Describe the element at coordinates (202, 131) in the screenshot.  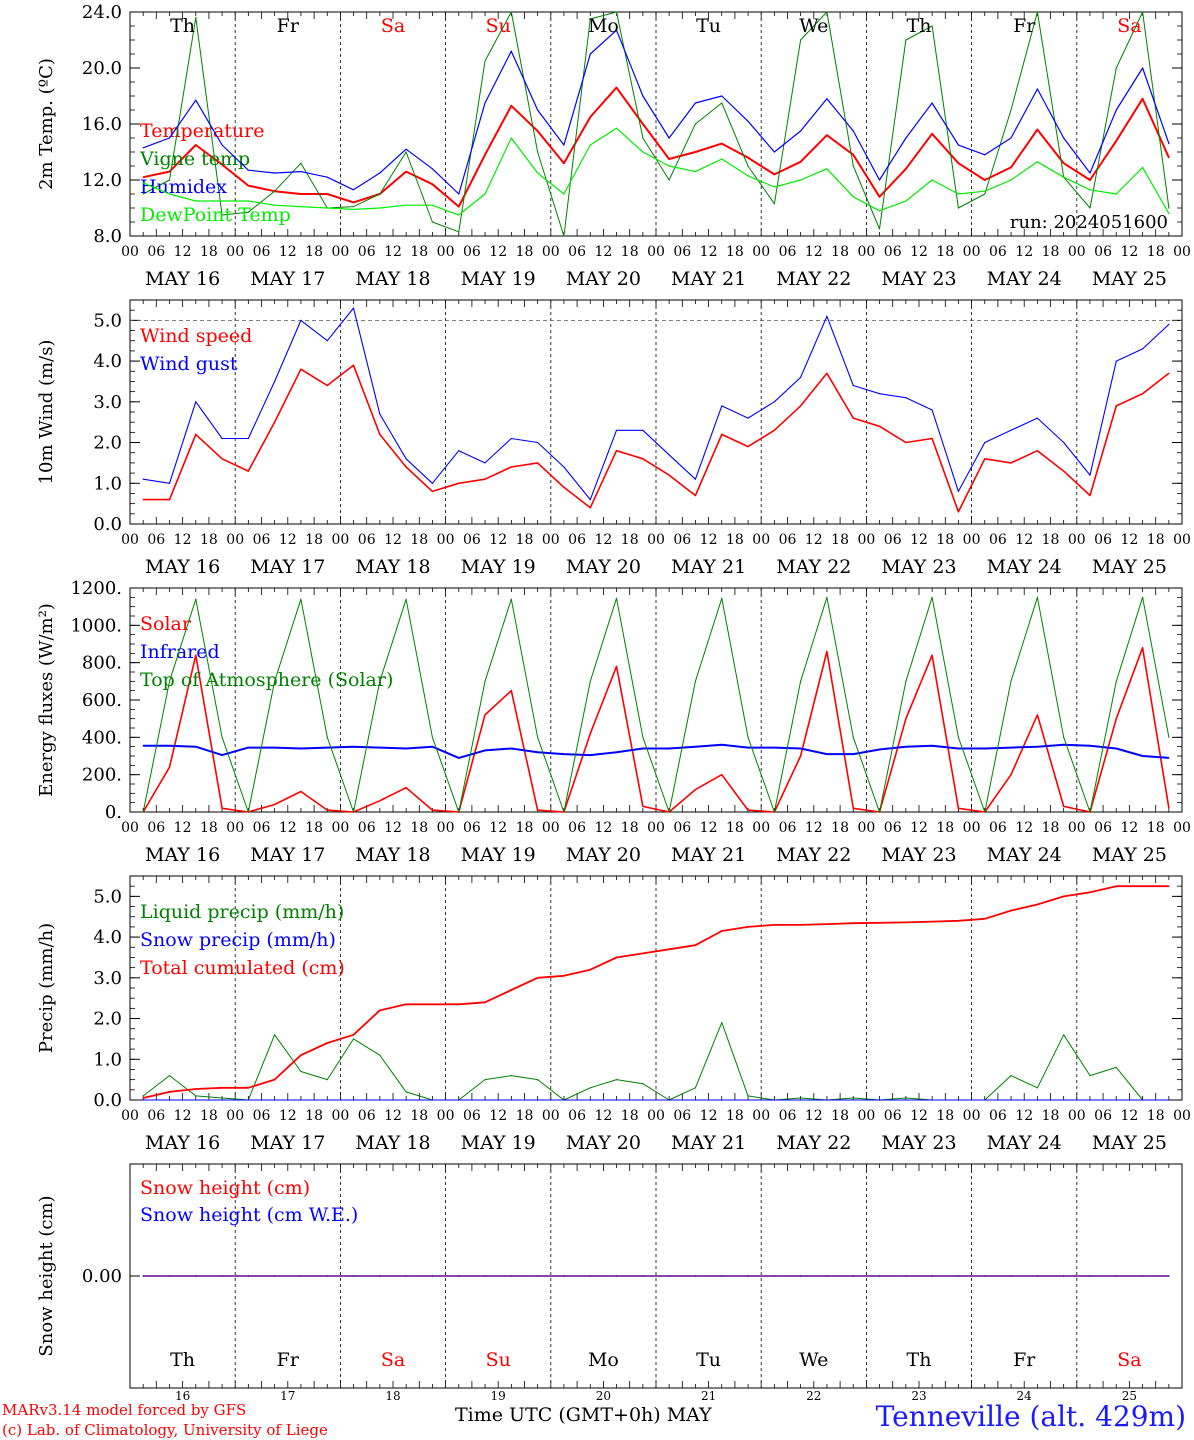
I see `legend-entry: Temperature` at that location.